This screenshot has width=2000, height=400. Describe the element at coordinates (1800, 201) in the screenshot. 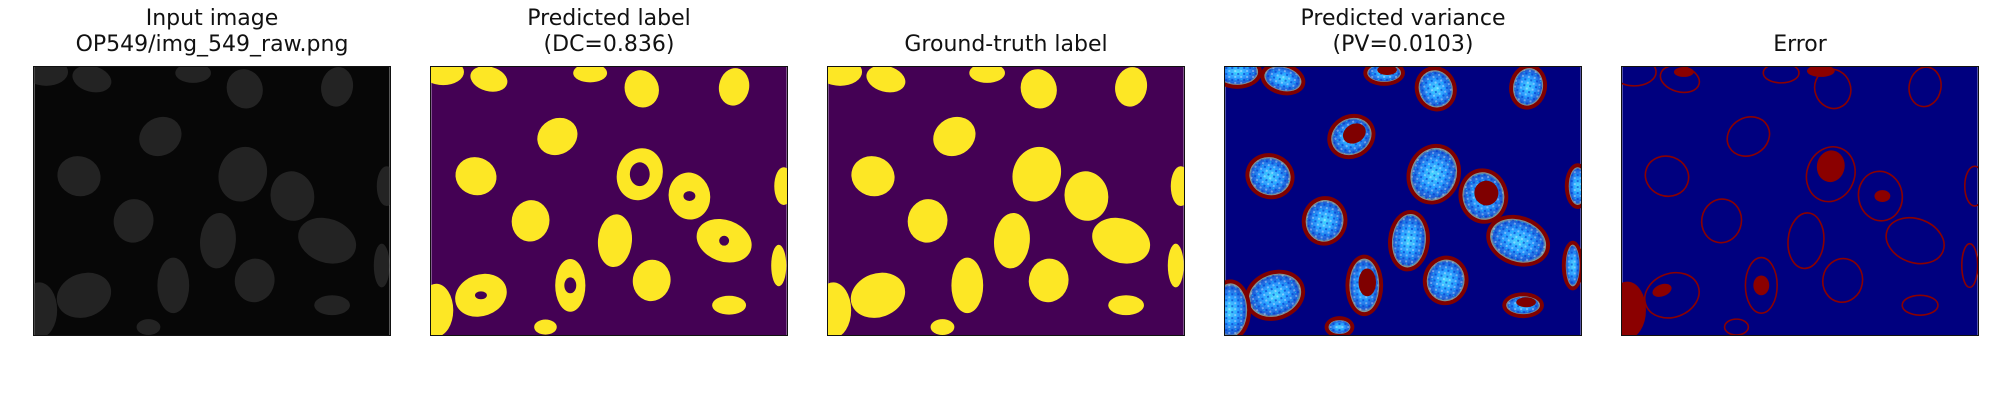

I see `error-image` at that location.